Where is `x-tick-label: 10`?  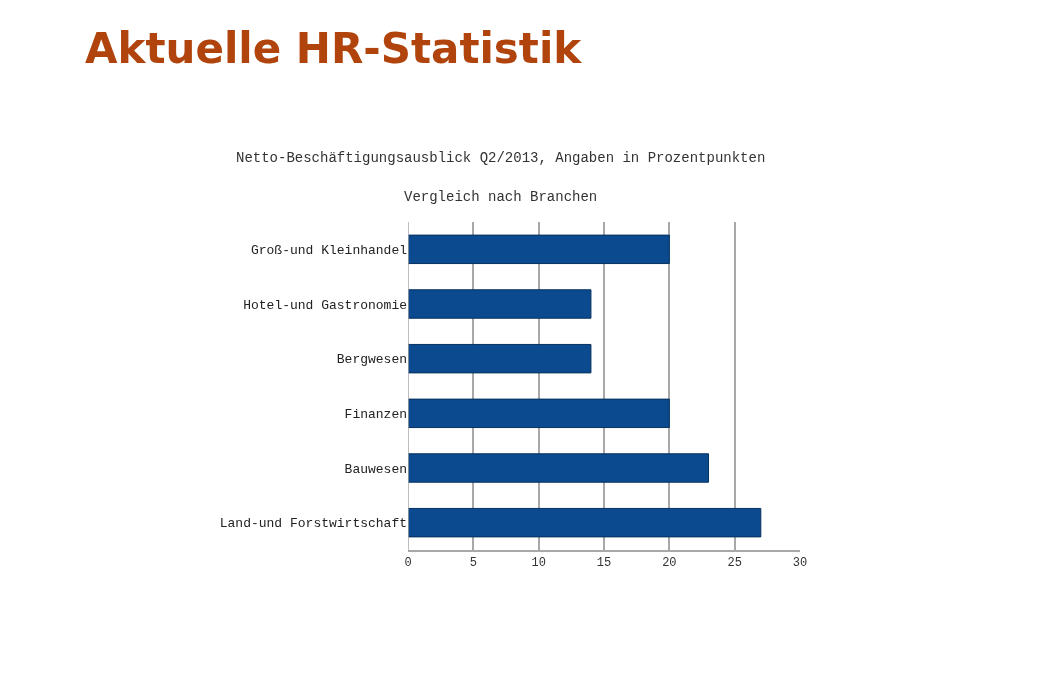 x-tick-label: 10 is located at coordinates (538, 563).